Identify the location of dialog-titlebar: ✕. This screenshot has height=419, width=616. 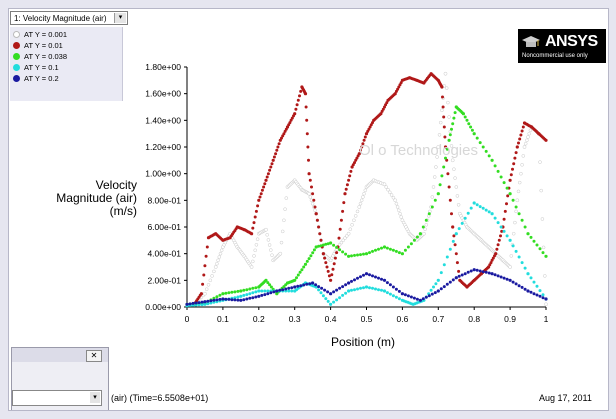
(60, 355).